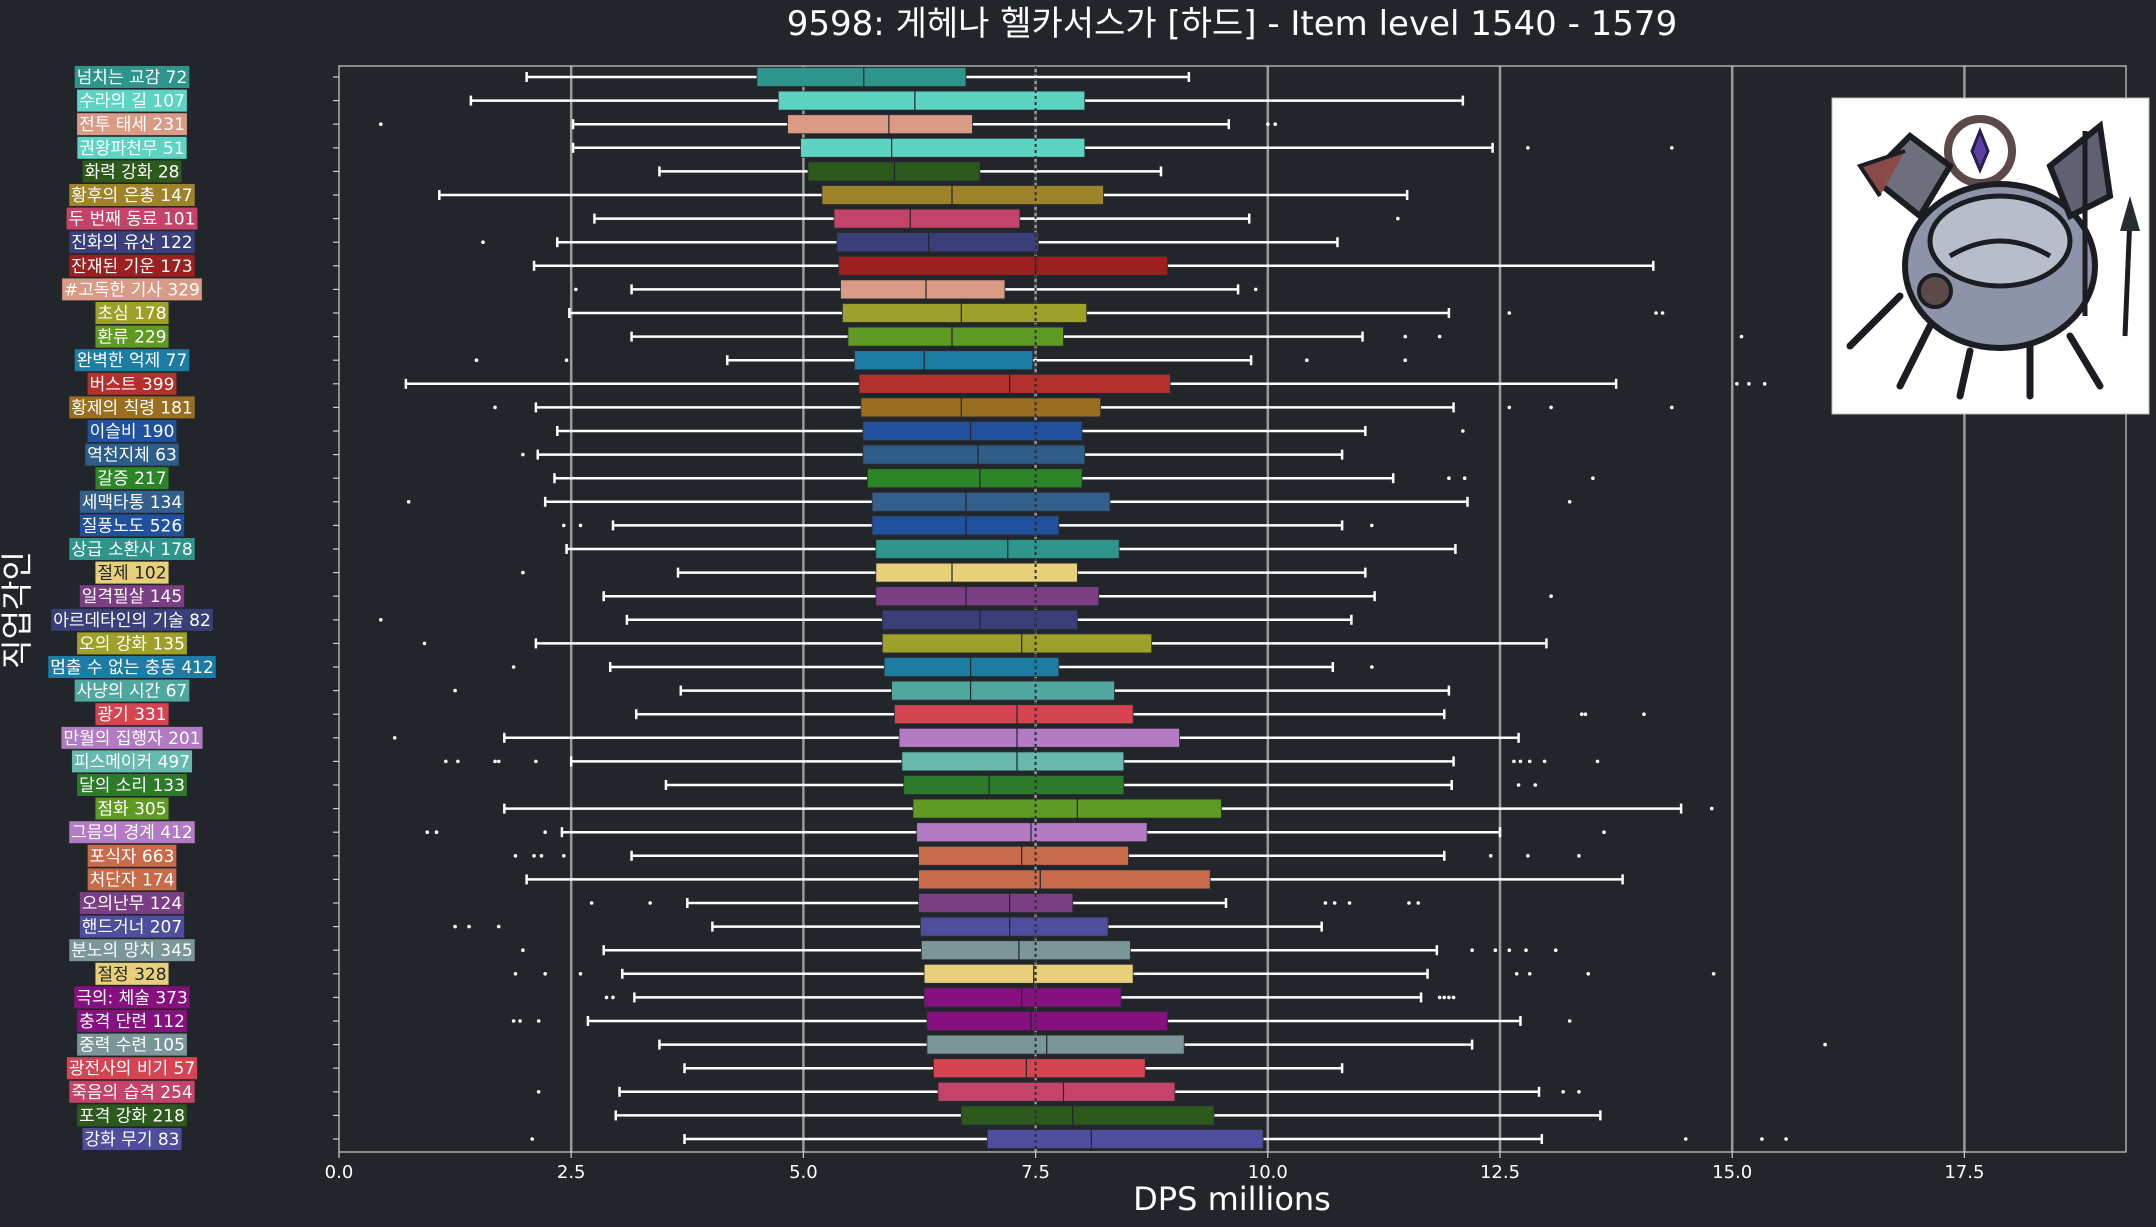 The height and width of the screenshot is (1227, 2156). What do you see at coordinates (339, 1172) in the screenshot?
I see `x-tick-label: 0.0` at bounding box center [339, 1172].